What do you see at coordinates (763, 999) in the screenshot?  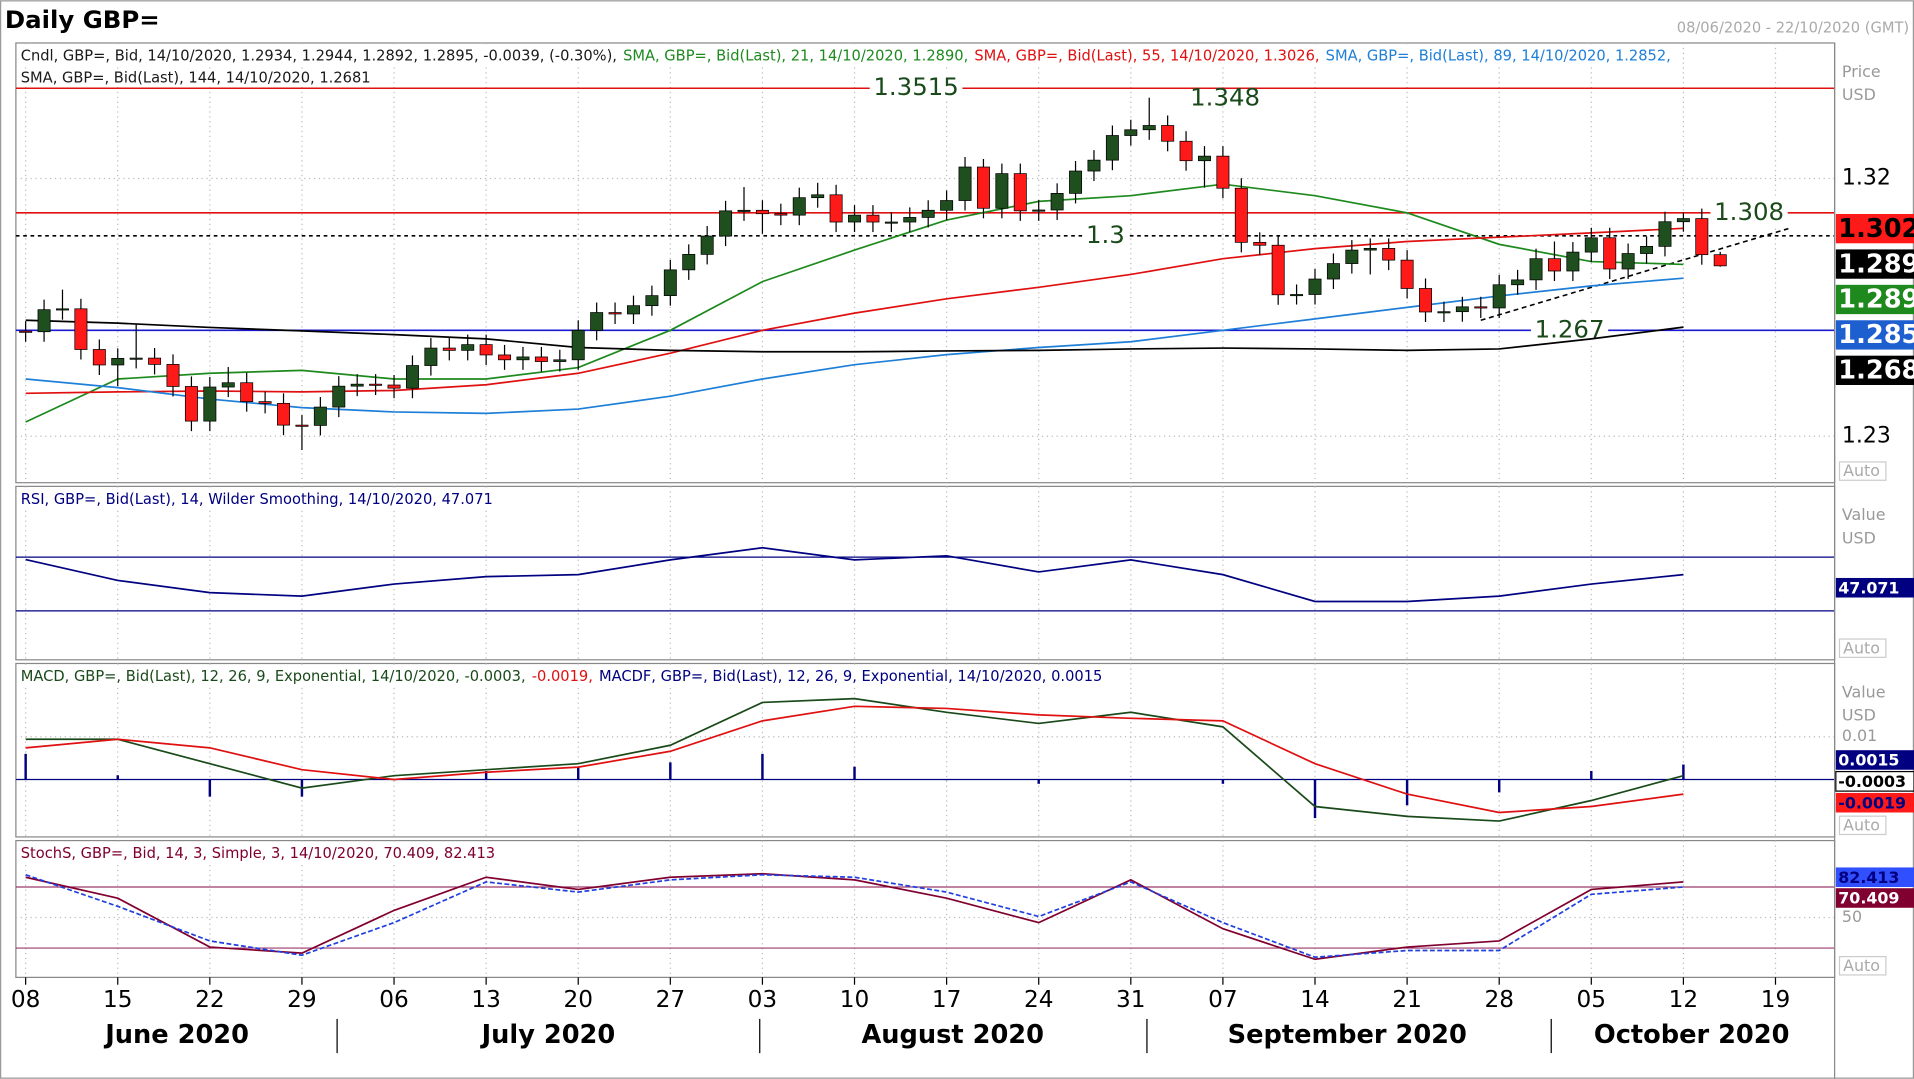 I see `x-tick-label: 03` at bounding box center [763, 999].